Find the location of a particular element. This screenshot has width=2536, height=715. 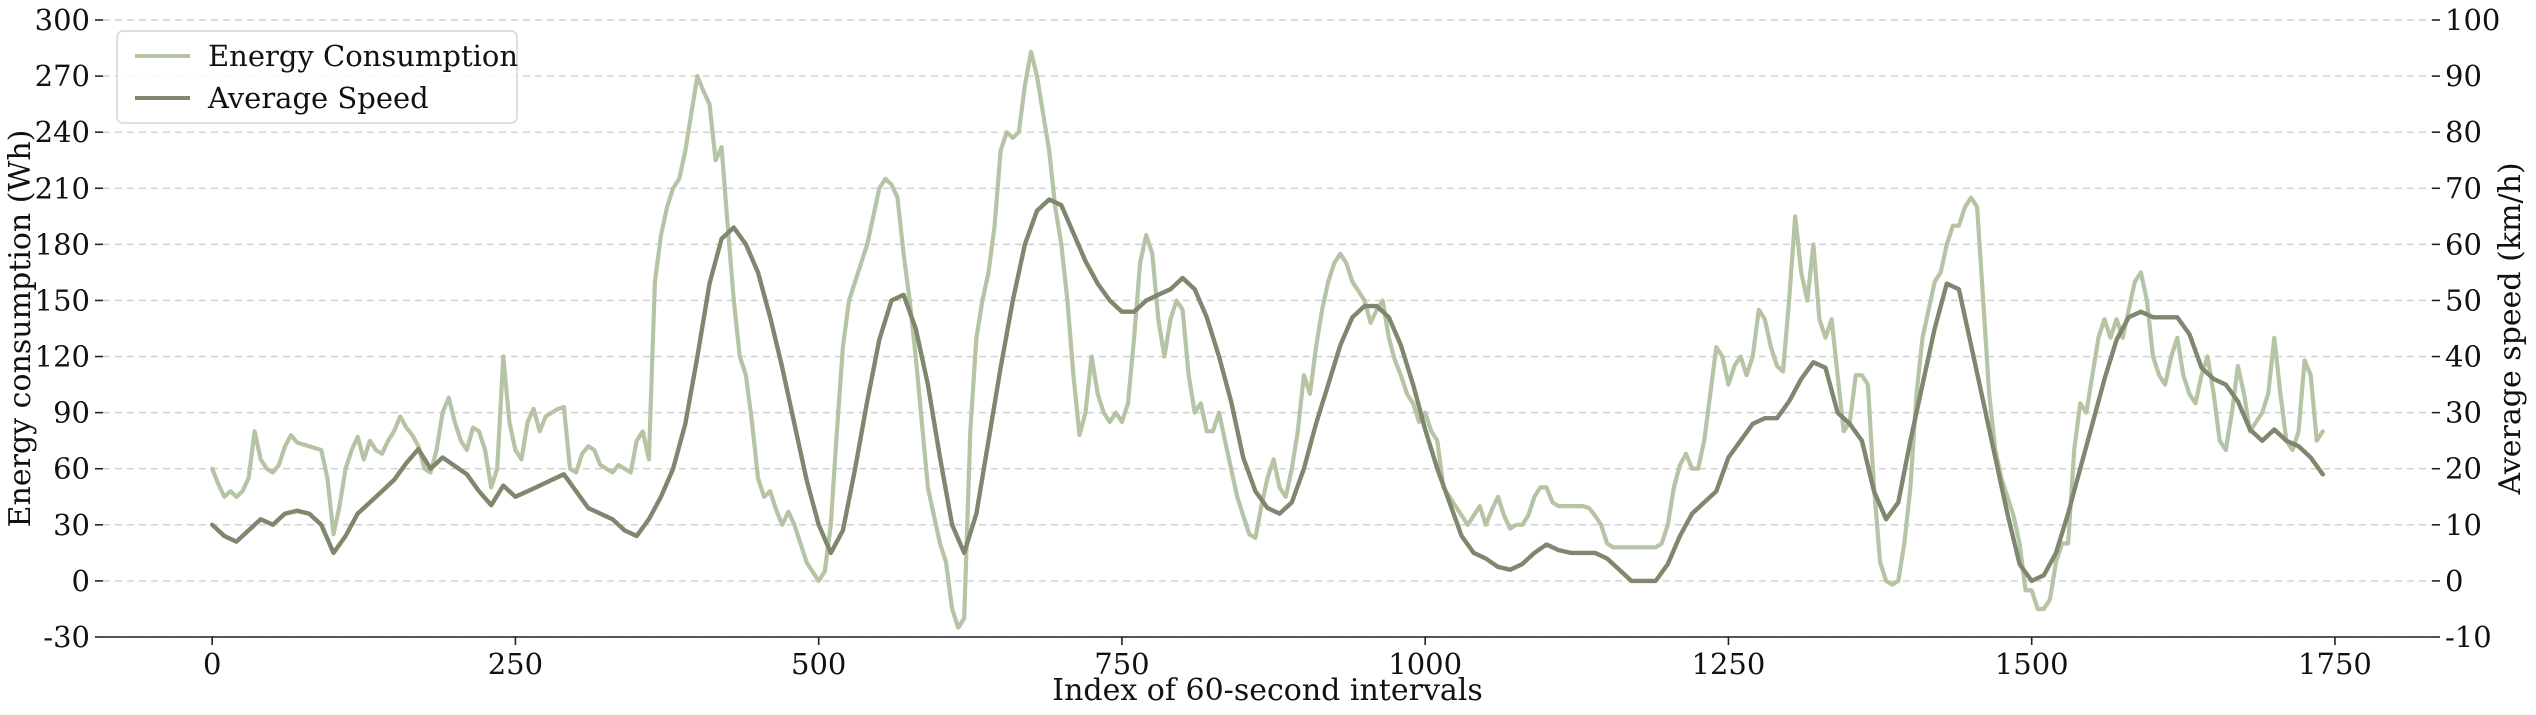

y-left-tick-label-0: 0 is located at coordinates (81, 581).